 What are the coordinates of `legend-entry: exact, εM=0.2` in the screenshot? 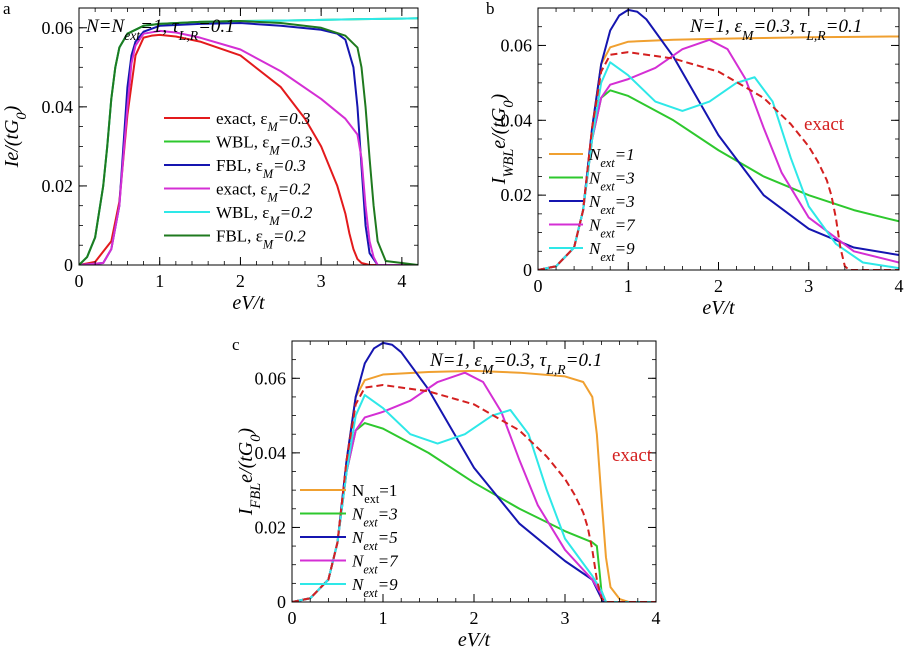 It's located at (263, 192).